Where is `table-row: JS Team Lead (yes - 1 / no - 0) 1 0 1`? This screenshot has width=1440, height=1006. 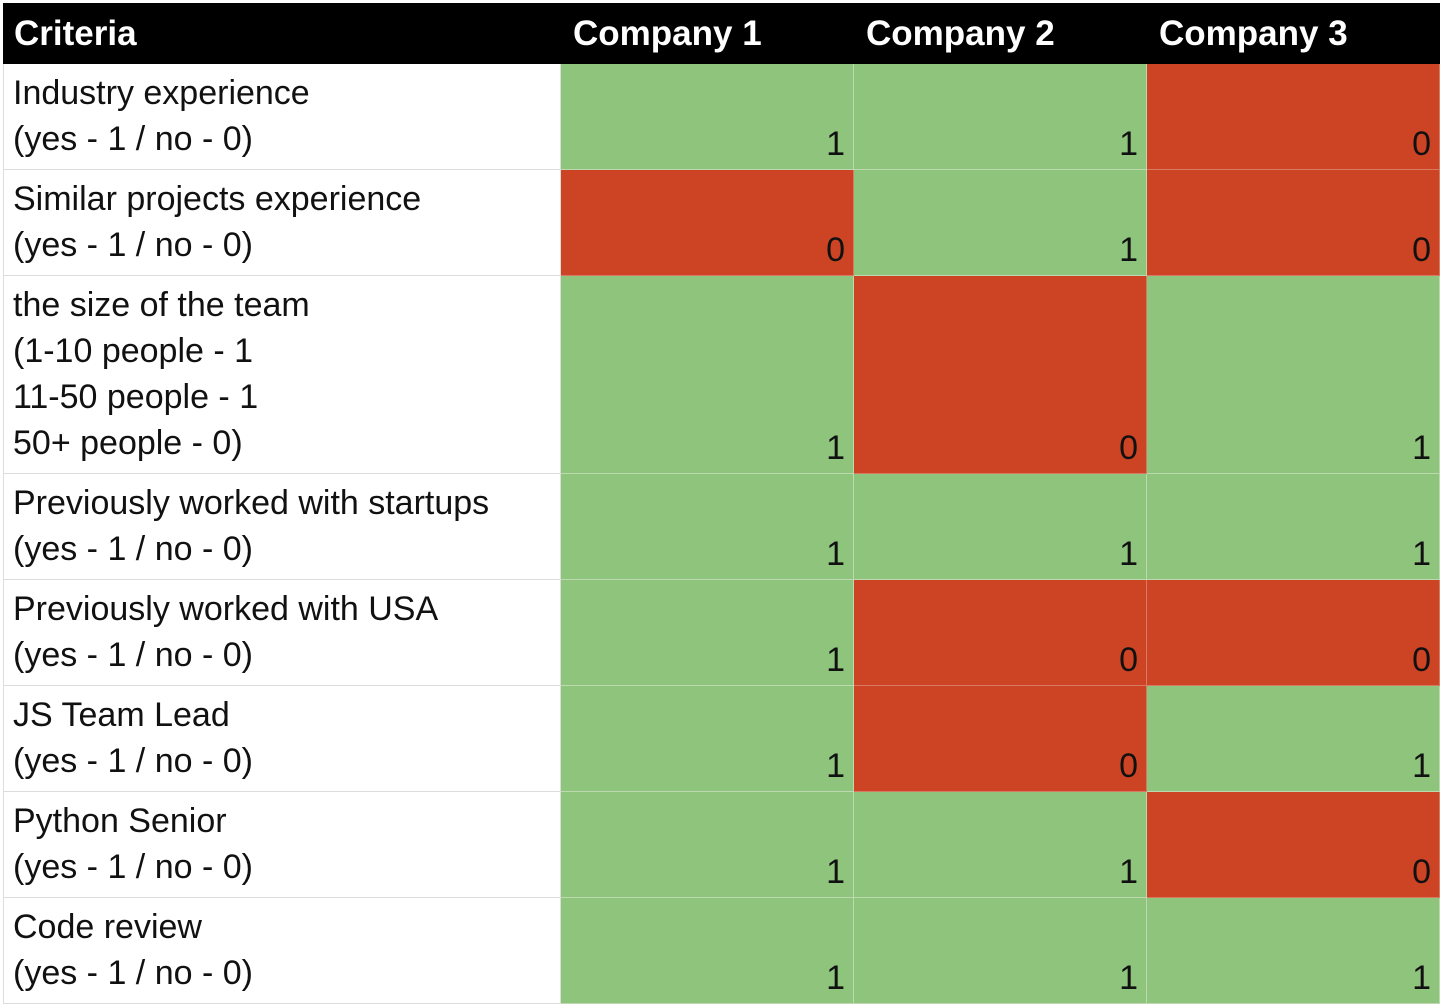
table-row: JS Team Lead (yes - 1 / no - 0) 1 0 1 is located at coordinates (721, 738).